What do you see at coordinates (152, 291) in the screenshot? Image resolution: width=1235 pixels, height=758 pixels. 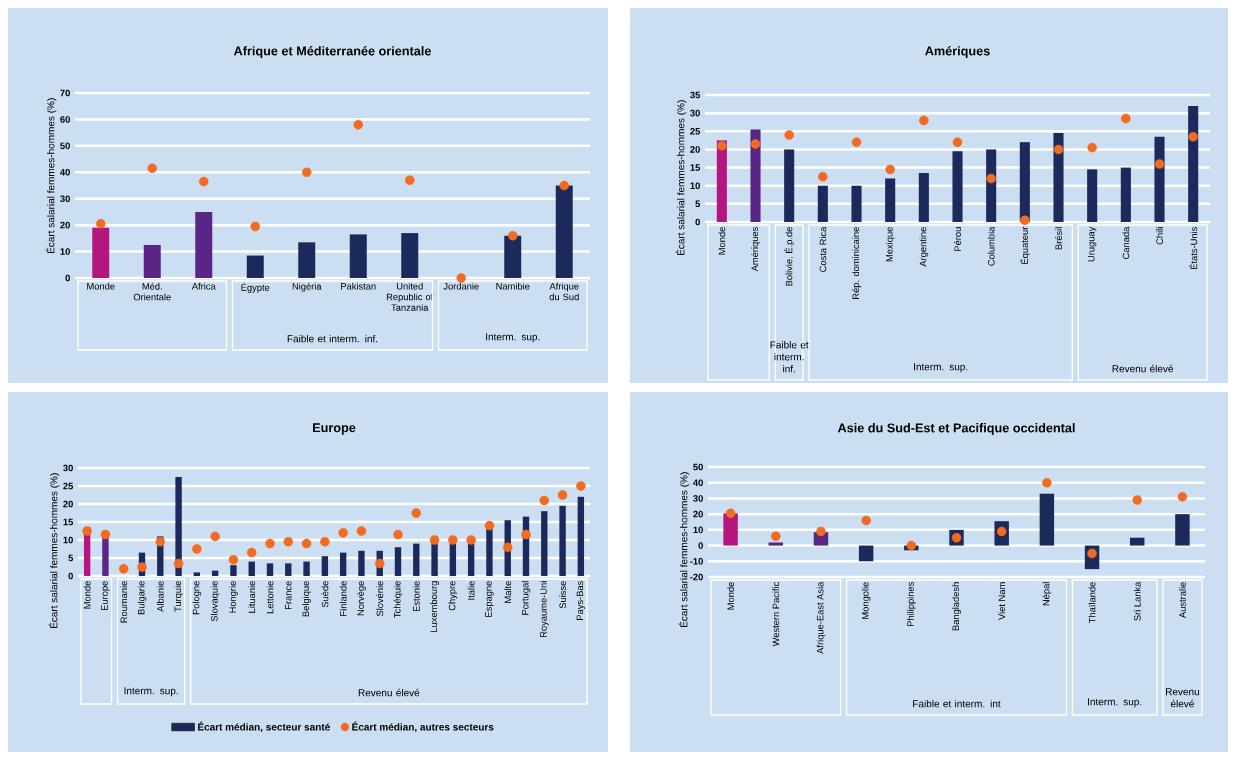 I see `x-tick-label: Méd. Orientale` at bounding box center [152, 291].